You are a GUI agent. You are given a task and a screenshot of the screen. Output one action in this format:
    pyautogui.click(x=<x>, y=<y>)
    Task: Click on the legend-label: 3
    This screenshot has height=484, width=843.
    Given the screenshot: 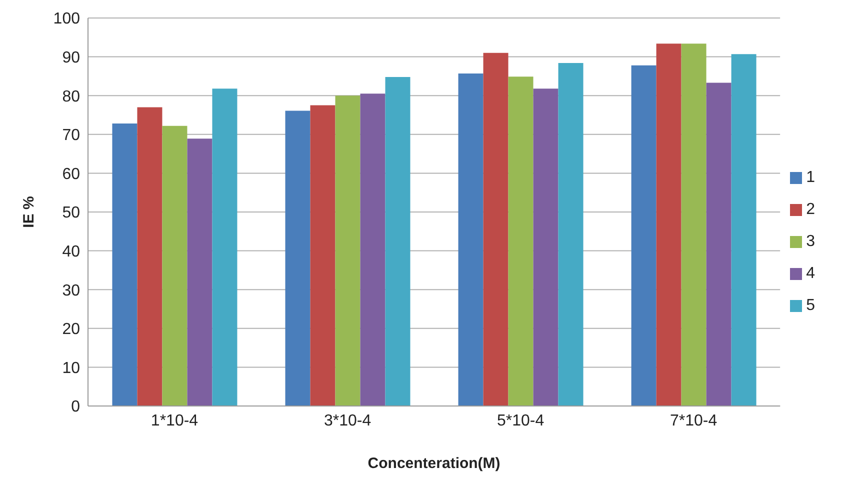 What is the action you would take?
    pyautogui.click(x=810, y=241)
    